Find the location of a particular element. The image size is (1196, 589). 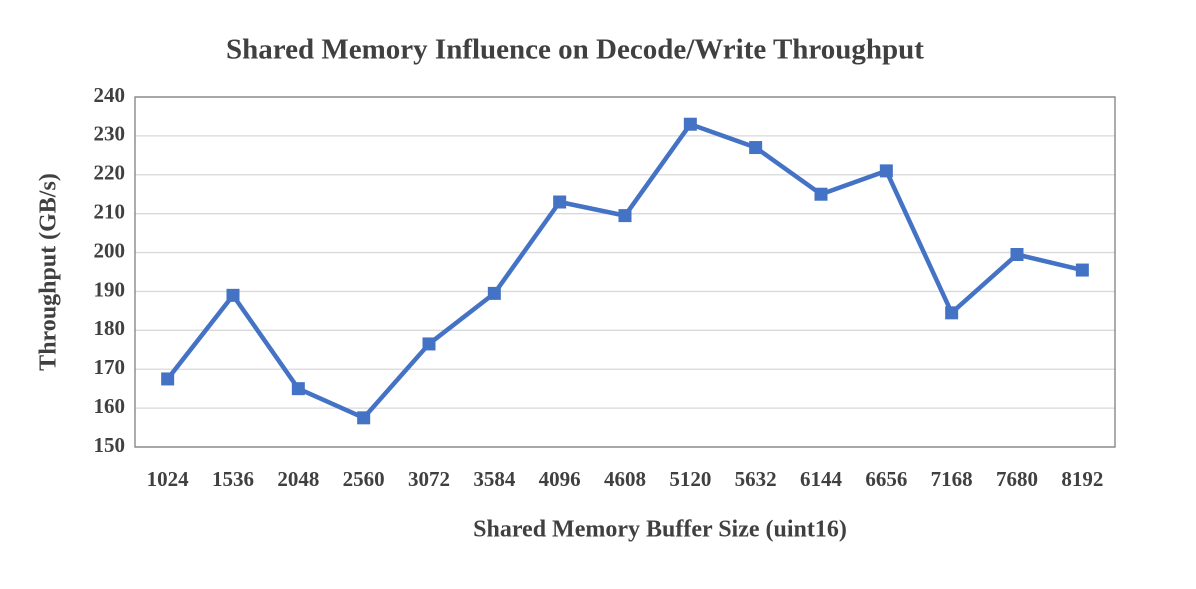

y-tick-label: 220 is located at coordinates (110, 173).